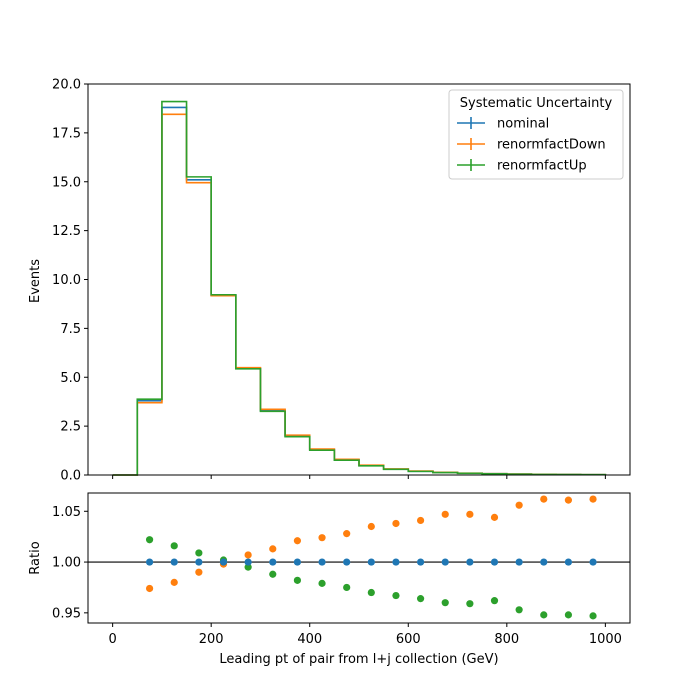  I want to click on legend-title: Systematic Uncertainty, so click(536, 103).